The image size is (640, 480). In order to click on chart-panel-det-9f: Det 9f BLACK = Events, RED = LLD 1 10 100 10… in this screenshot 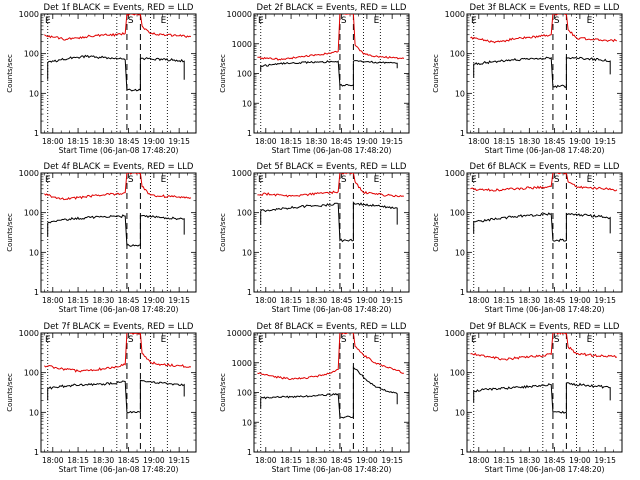, I will do `click(527, 398)`.